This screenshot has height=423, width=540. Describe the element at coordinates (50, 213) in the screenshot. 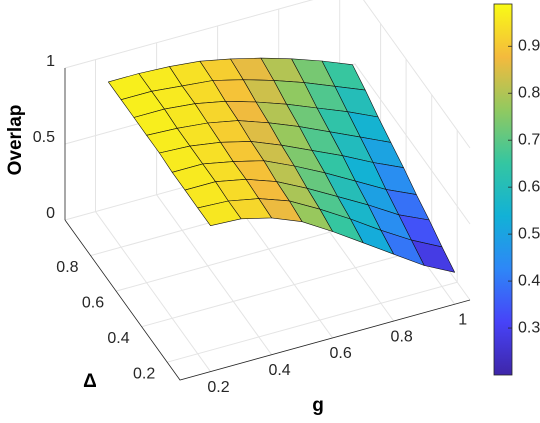

I see `z-tick-label: 0` at that location.